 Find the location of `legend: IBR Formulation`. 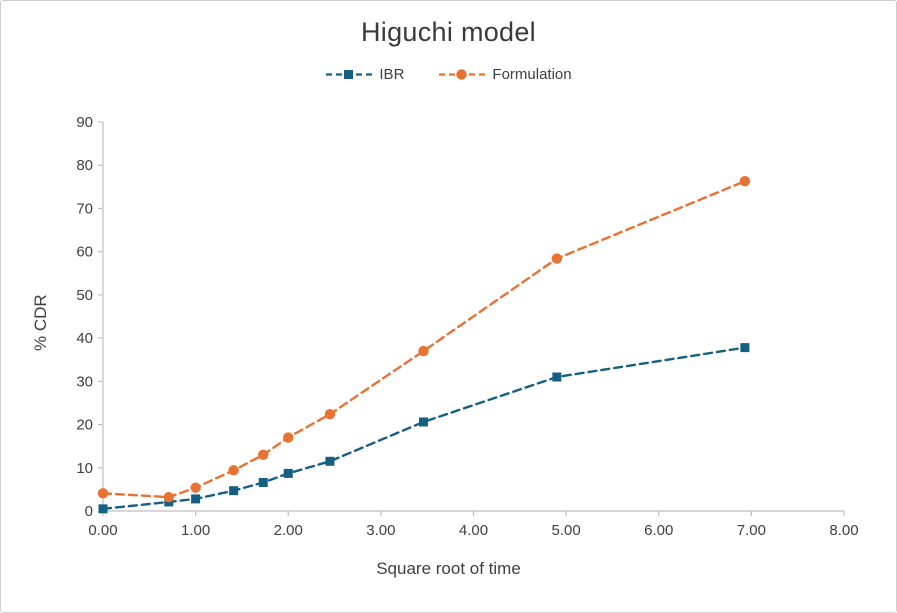

legend: IBR Formulation is located at coordinates (448, 74).